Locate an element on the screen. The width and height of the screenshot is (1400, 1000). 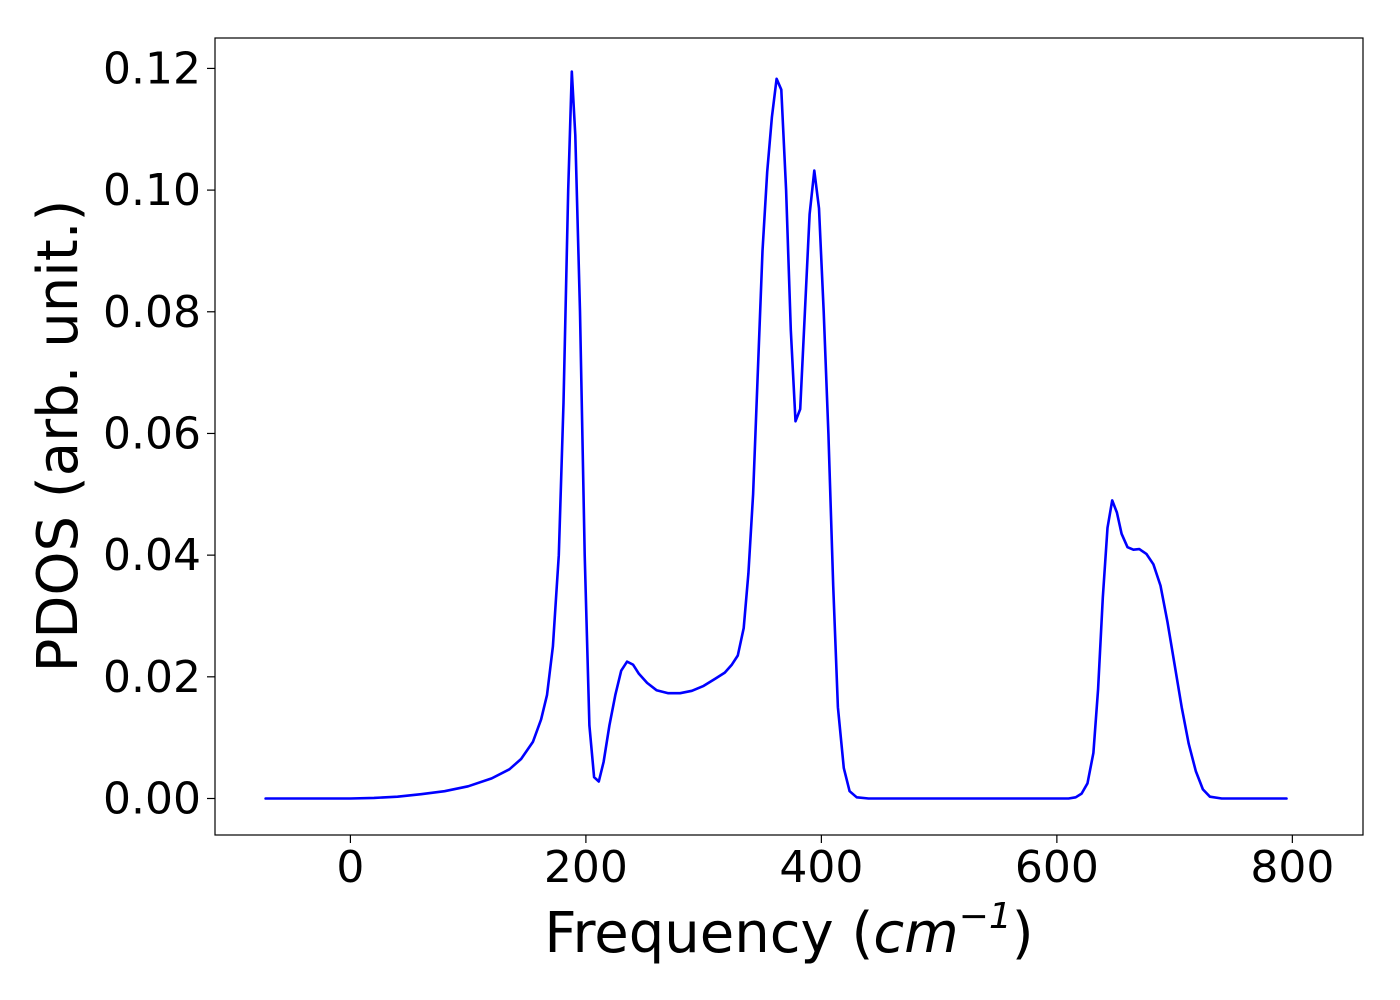
y-axis-ticks: 0.00 0.02 0.04 0.06 0.08 0.10 0.12 is located at coordinates (159, 433).